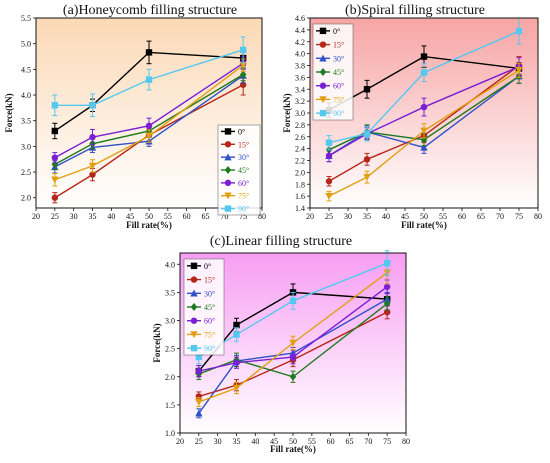 The height and width of the screenshot is (463, 550). What do you see at coordinates (300, 196) in the screenshot?
I see `y-tick-label: 1.6` at bounding box center [300, 196].